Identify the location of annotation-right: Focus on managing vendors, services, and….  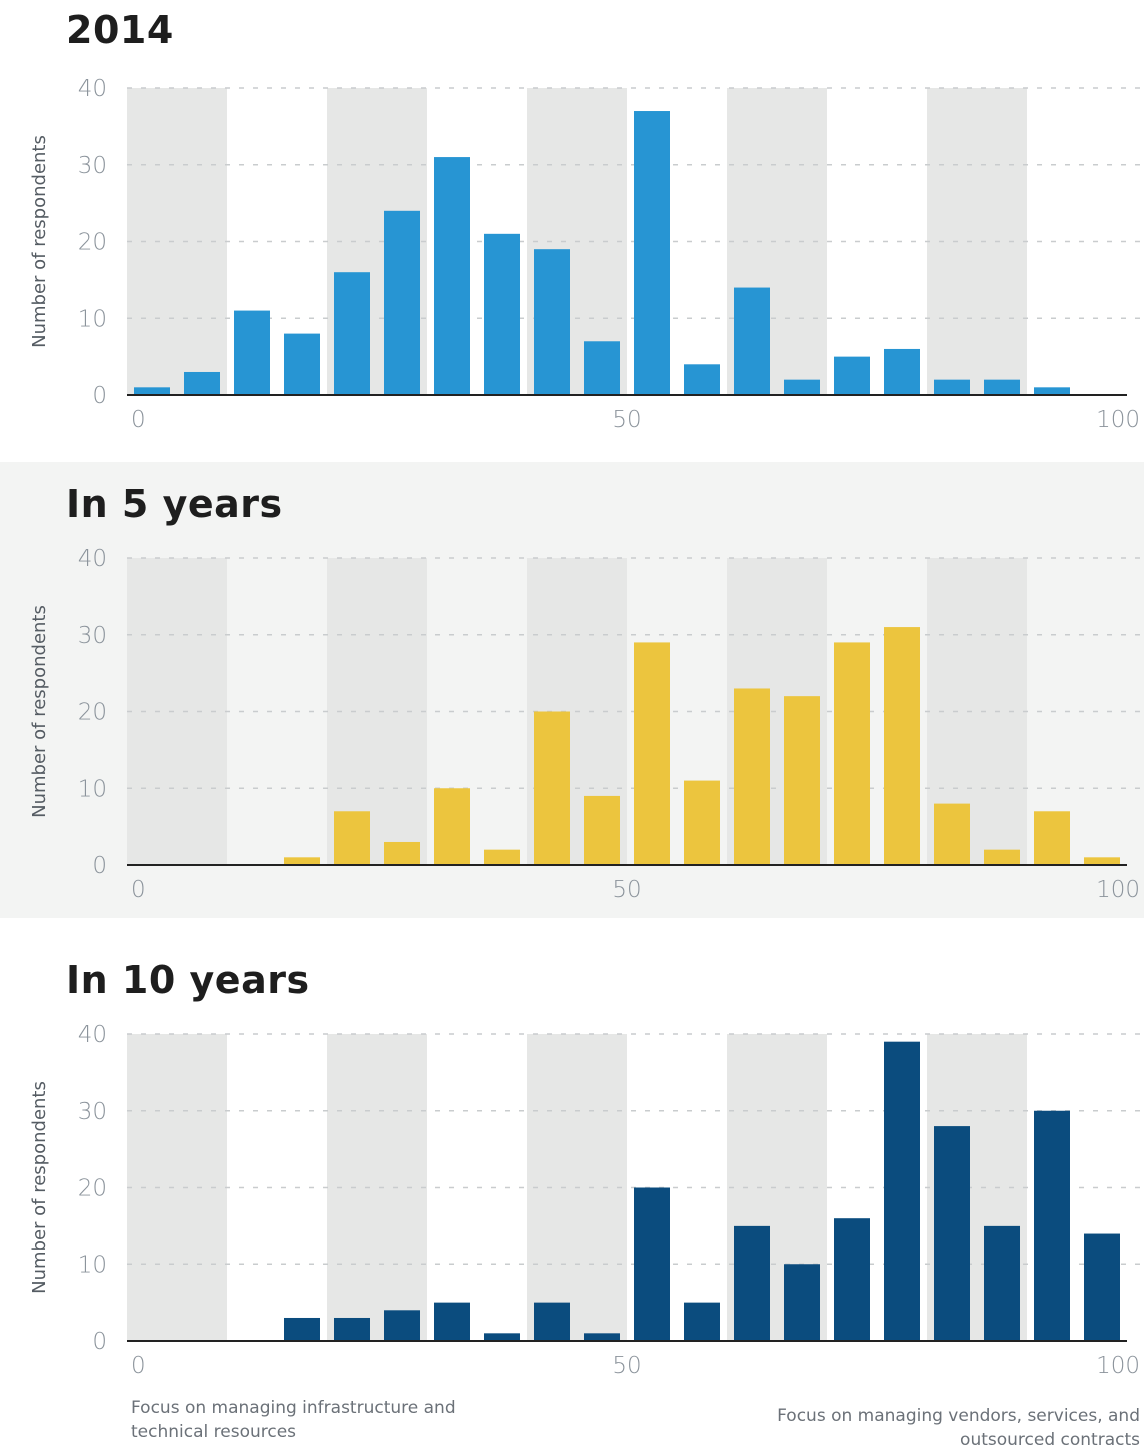
(958, 1428).